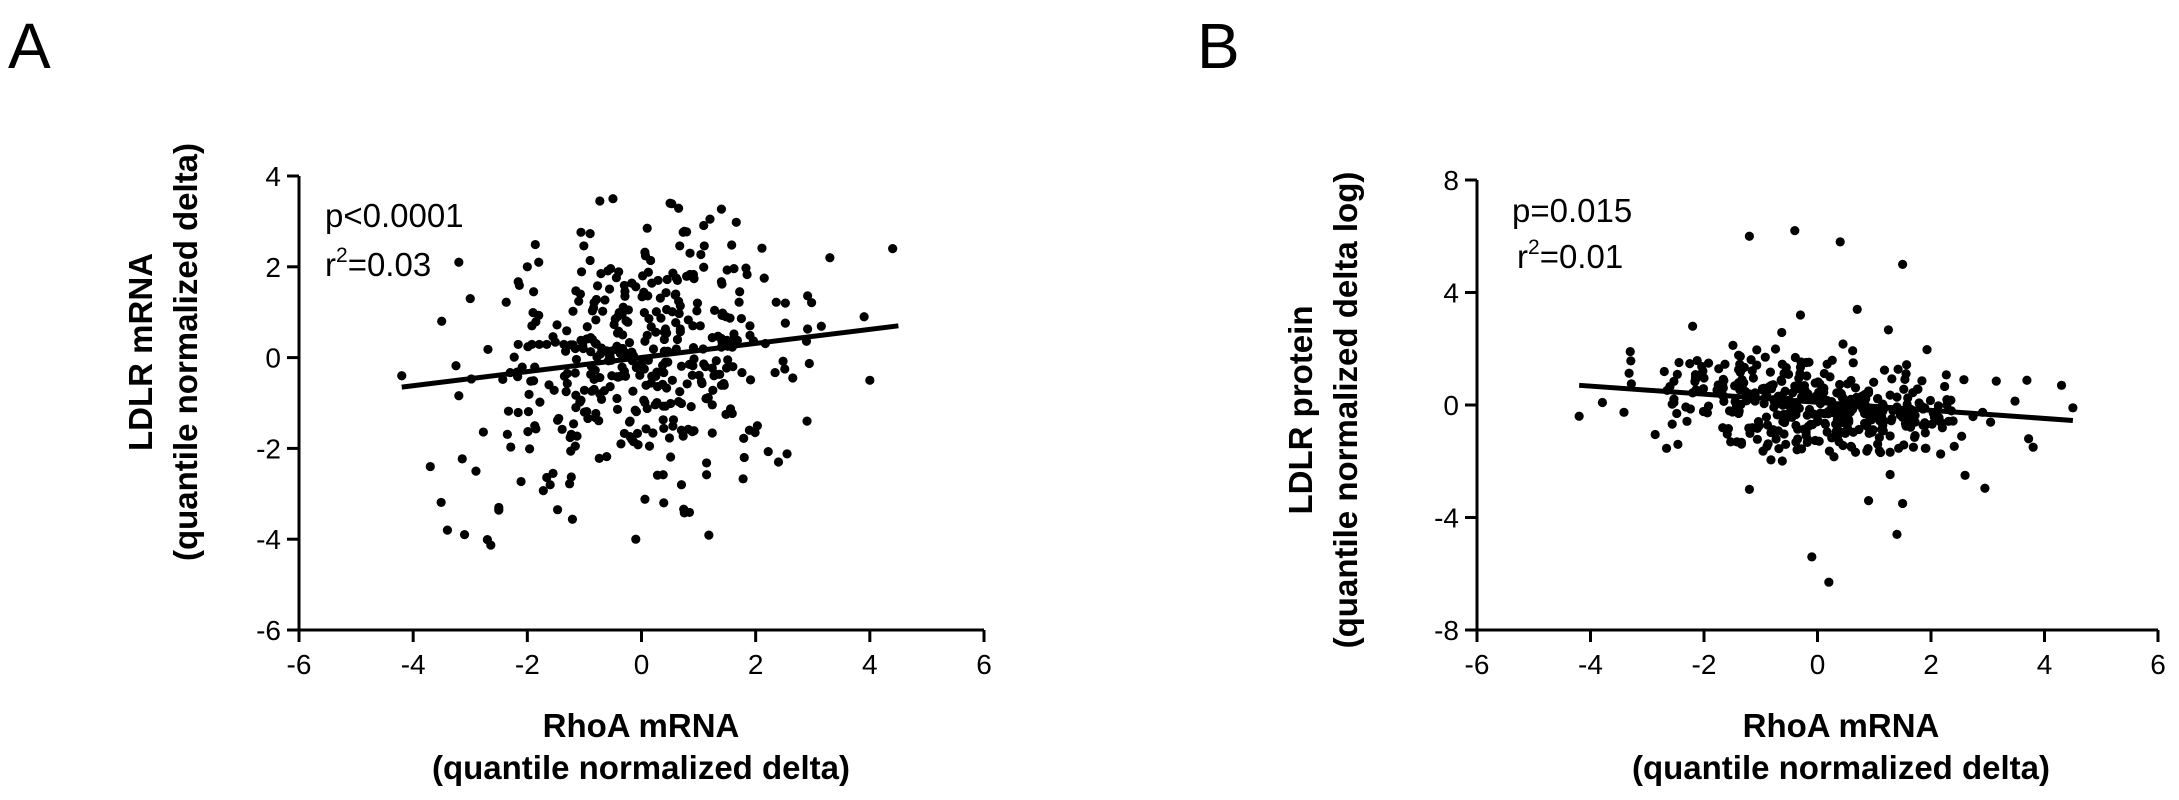 This screenshot has height=800, width=2179. I want to click on x-tick-label: 4, so click(2045, 664).